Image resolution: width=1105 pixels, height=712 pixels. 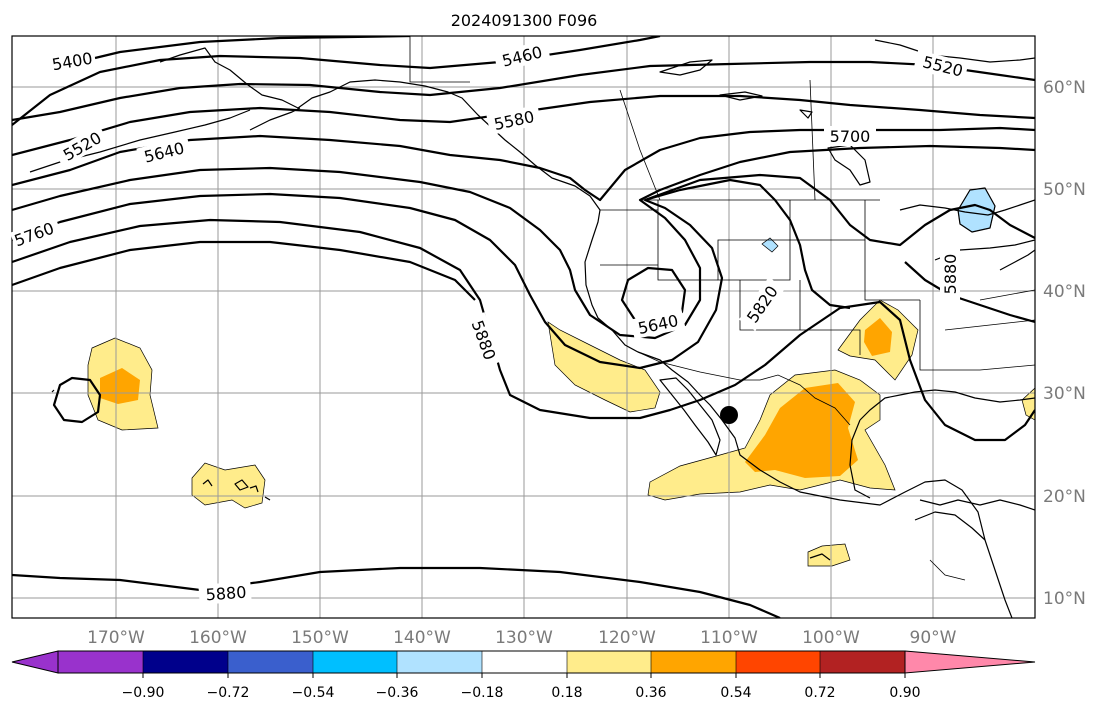 I want to click on map-title: 2024091300 F096, so click(x=524, y=20).